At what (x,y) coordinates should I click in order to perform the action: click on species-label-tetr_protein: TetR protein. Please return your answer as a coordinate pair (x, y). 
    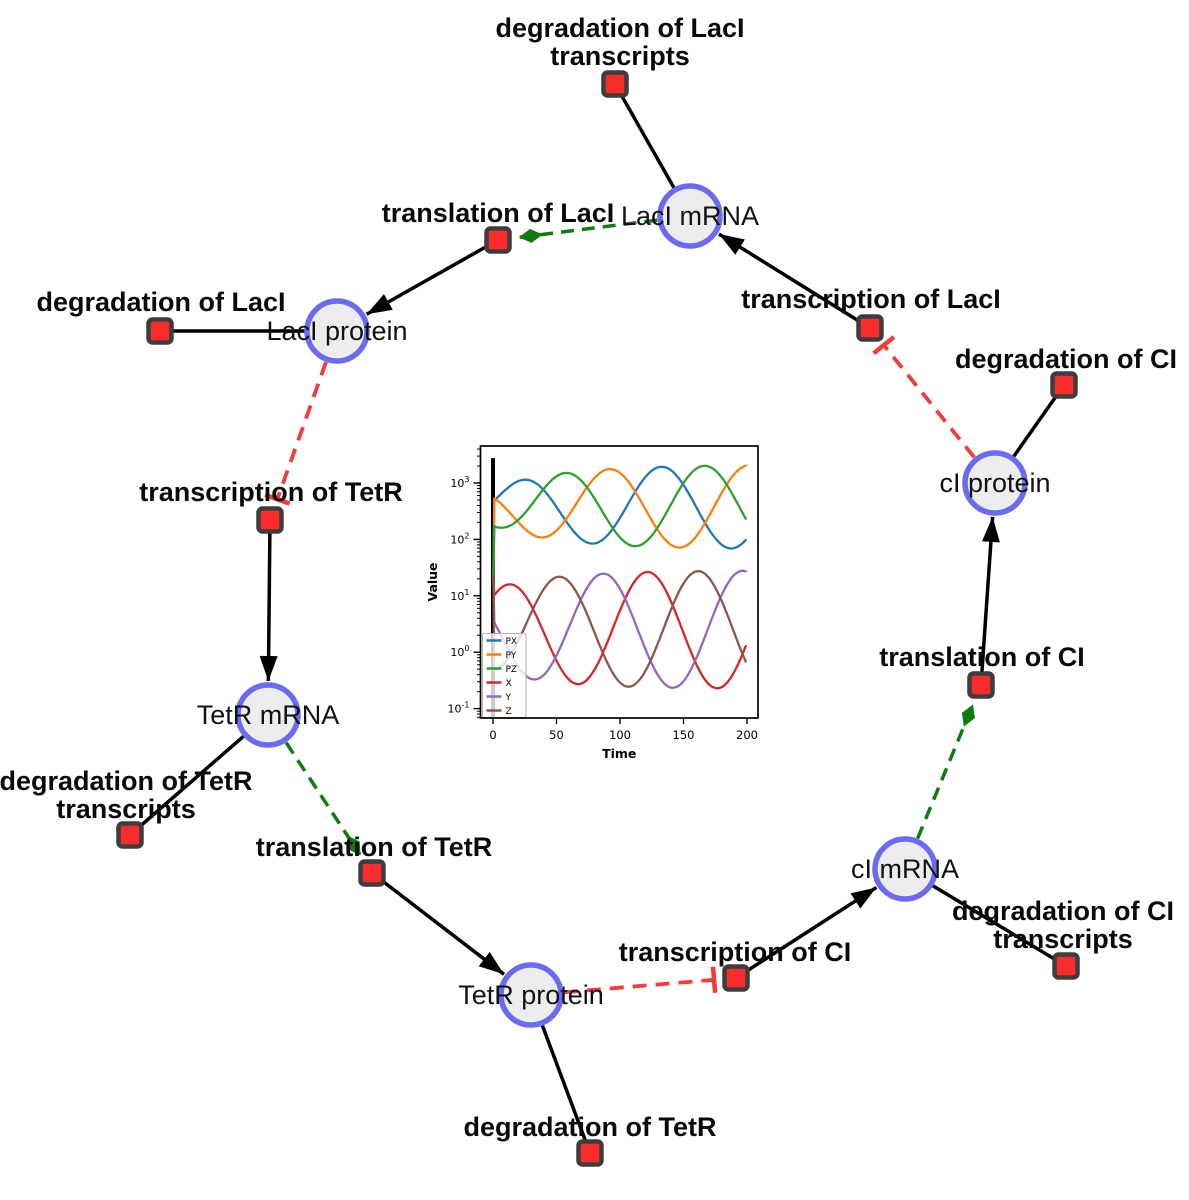
    Looking at the image, I should click on (531, 995).